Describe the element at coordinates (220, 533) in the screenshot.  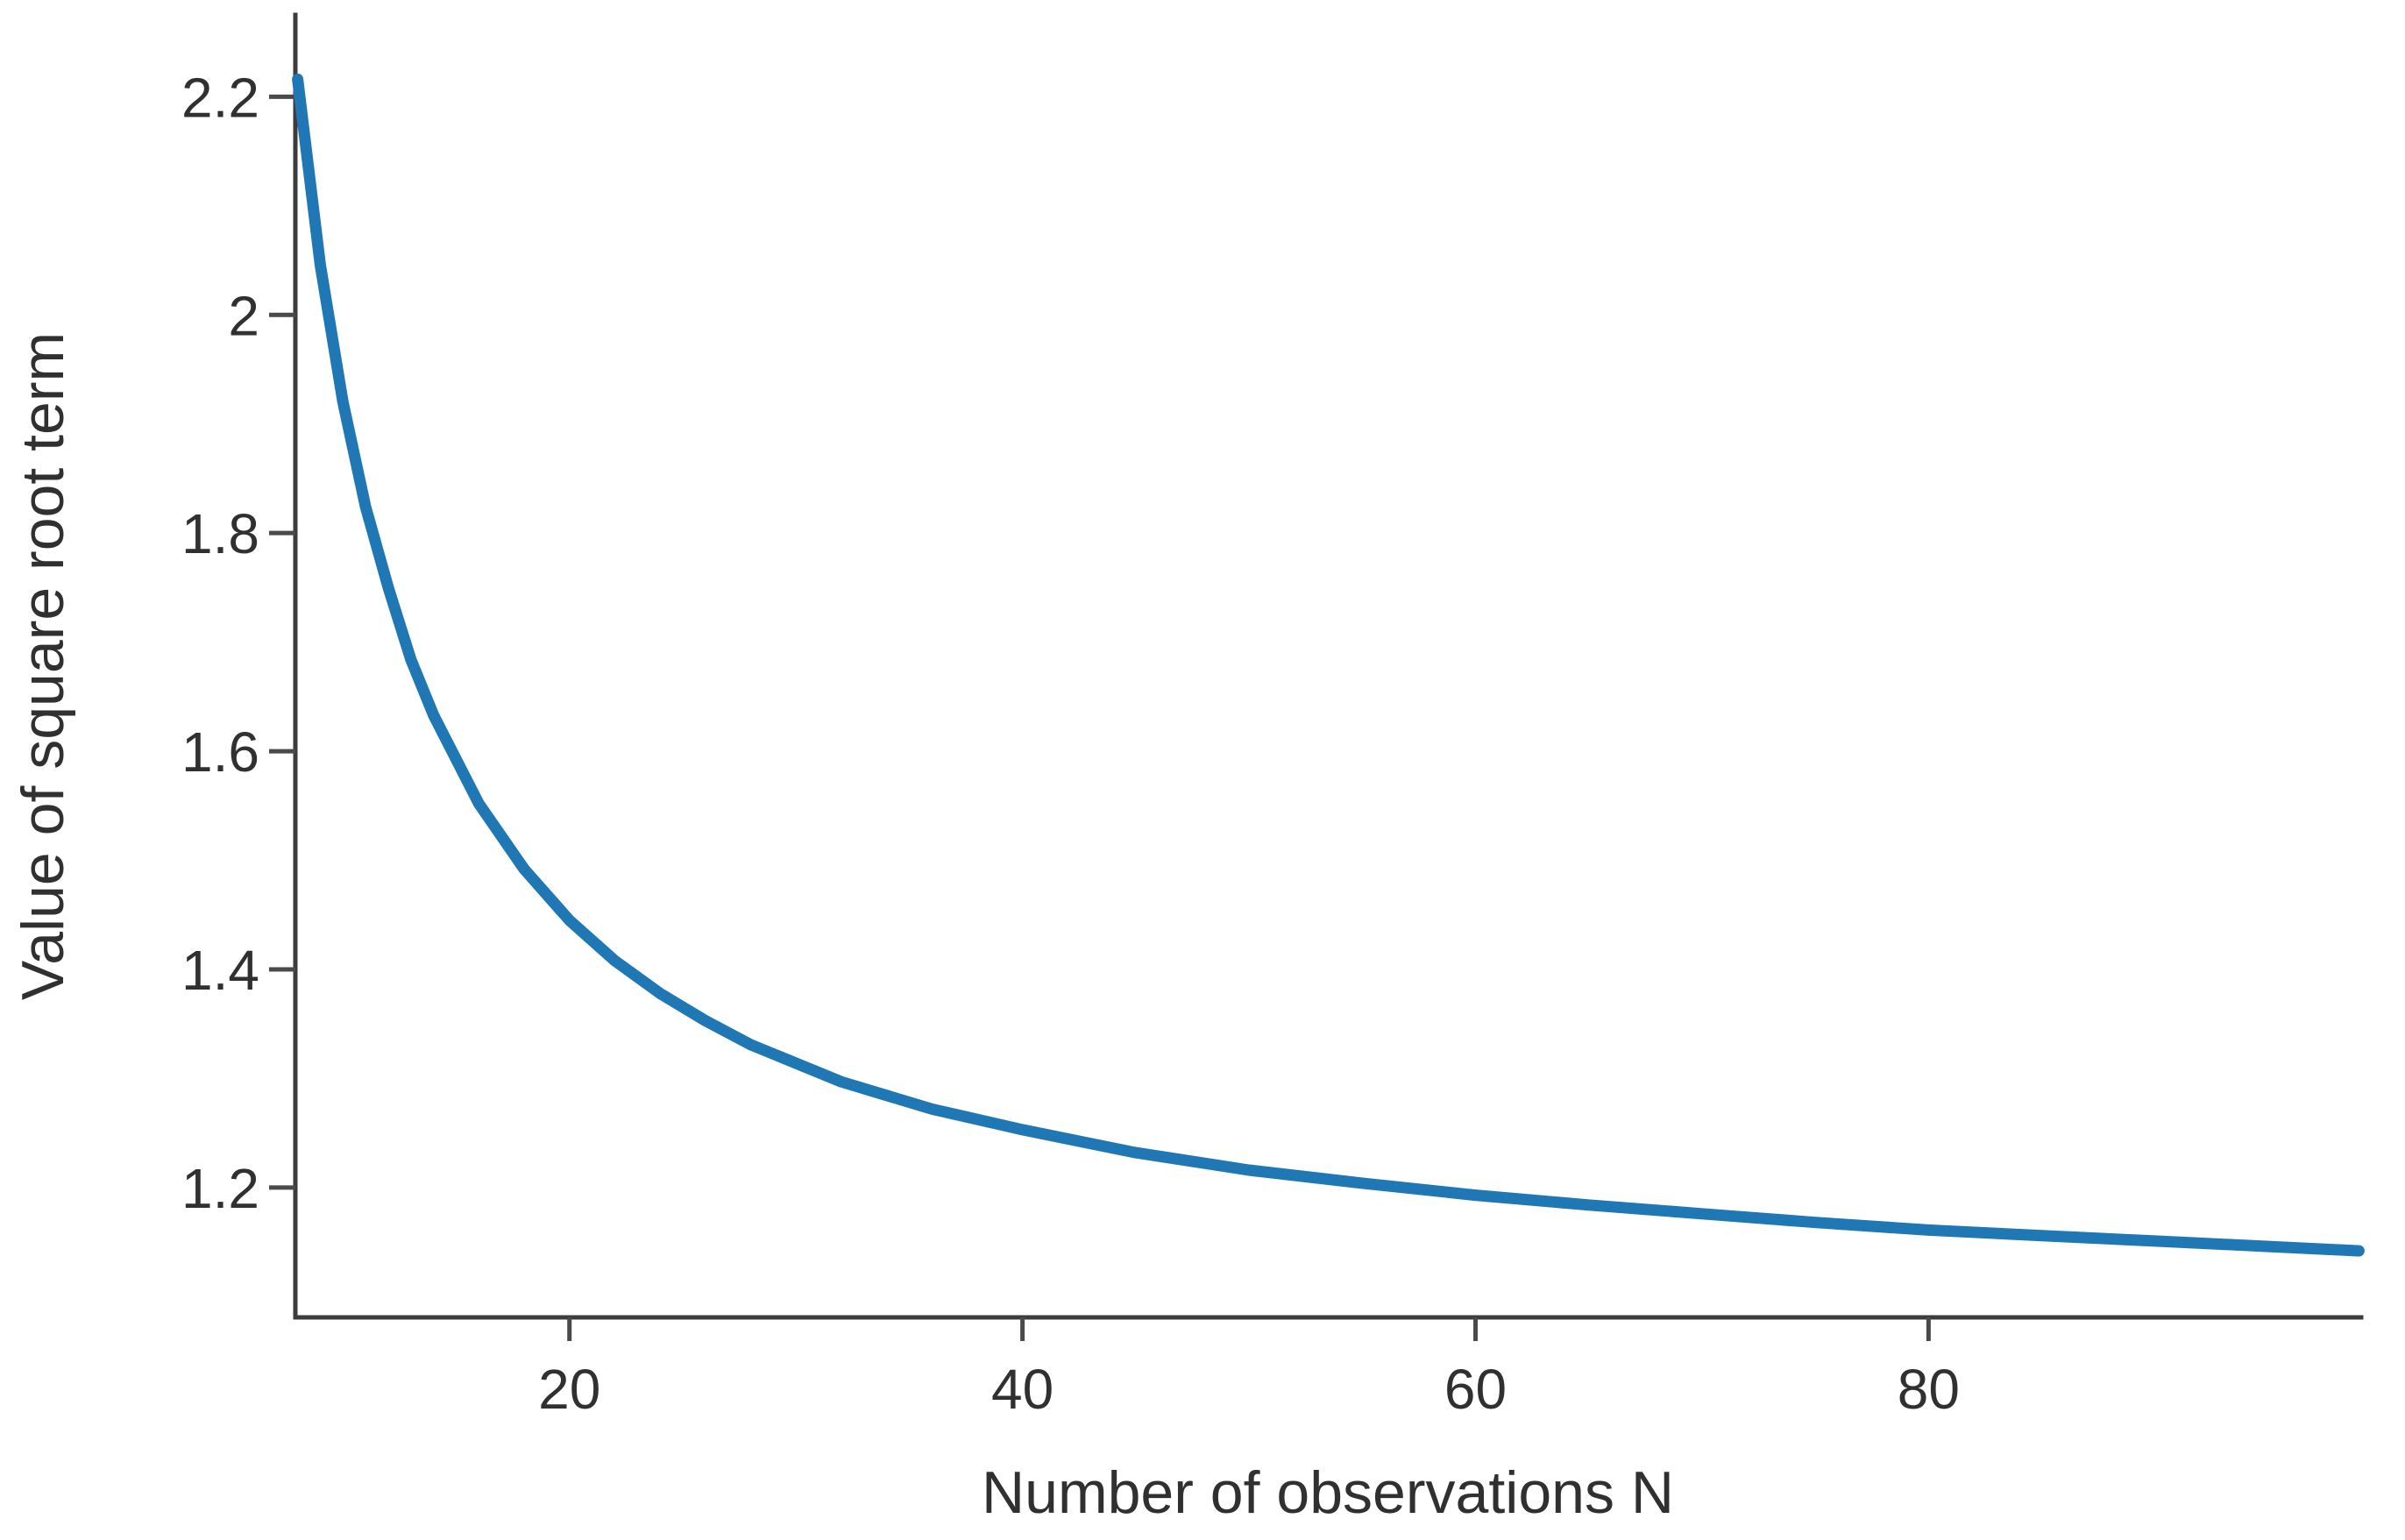
I see `y-tick-label: 1.8` at that location.